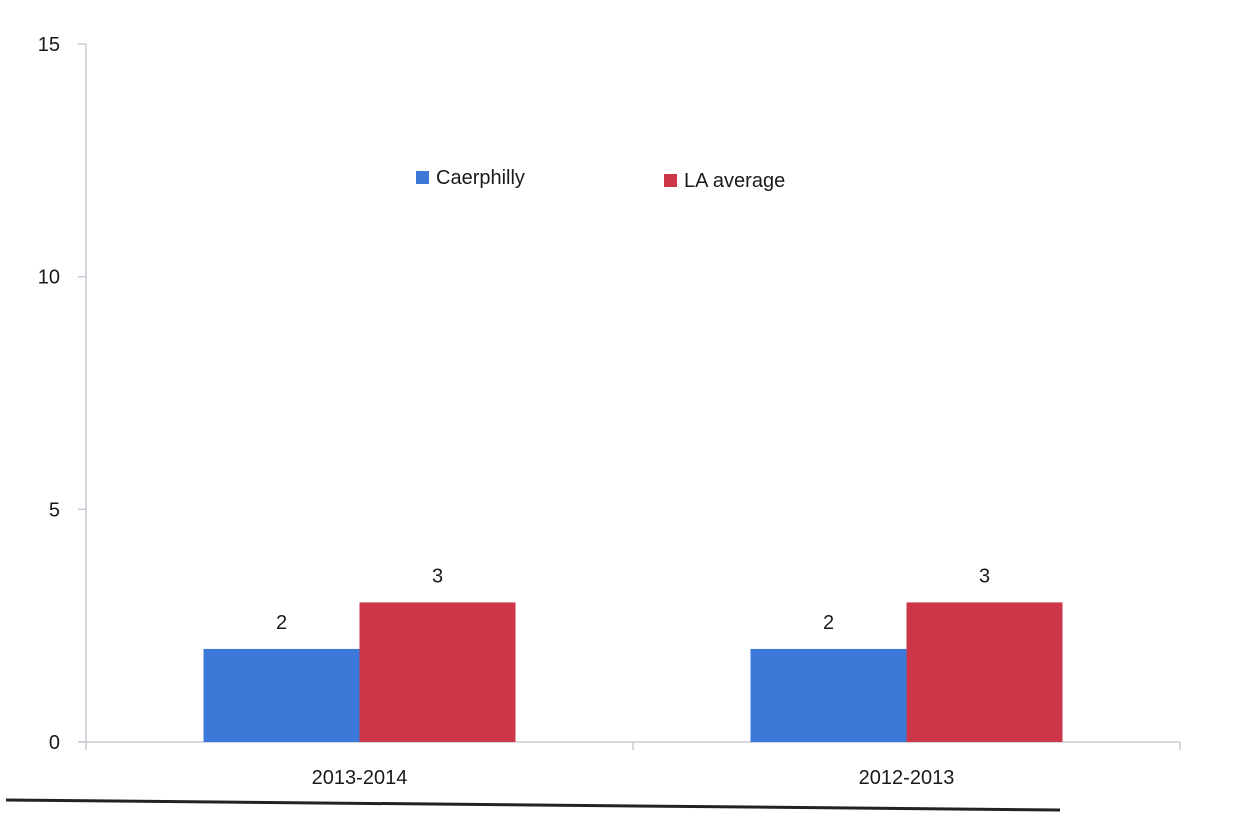 This screenshot has height=819, width=1244. Describe the element at coordinates (633, 672) in the screenshot. I see `bars-group` at that location.